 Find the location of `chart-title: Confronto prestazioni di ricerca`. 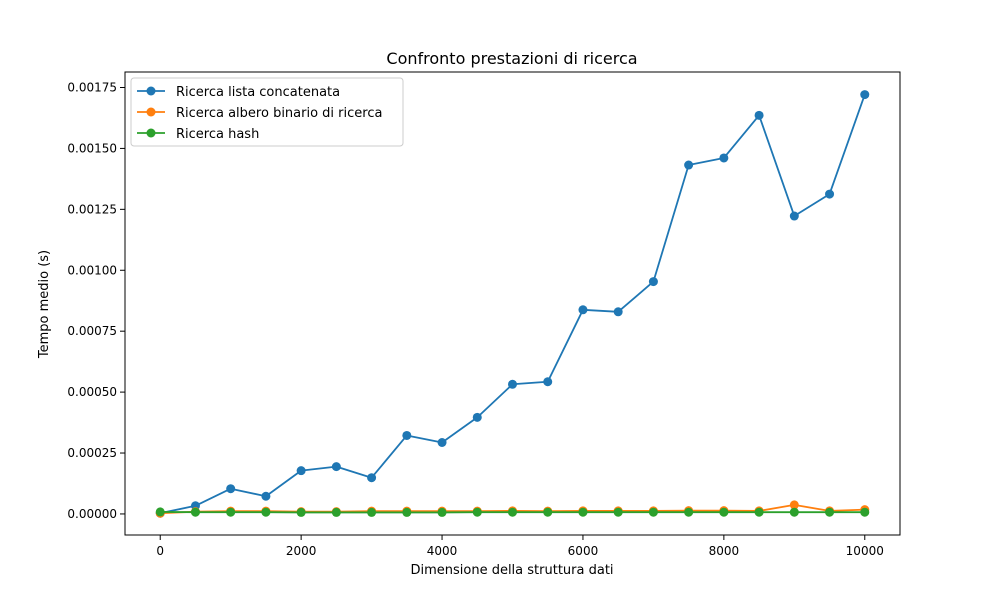

chart-title: Confronto prestazioni di ricerca is located at coordinates (511, 58).